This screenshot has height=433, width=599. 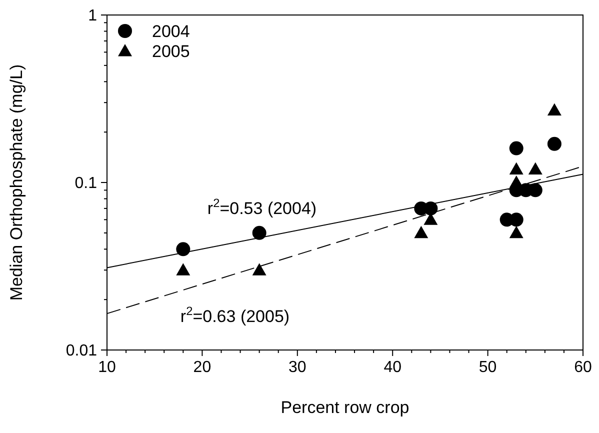 What do you see at coordinates (86, 183) in the screenshot?
I see `y-tick-label: 0.1` at bounding box center [86, 183].